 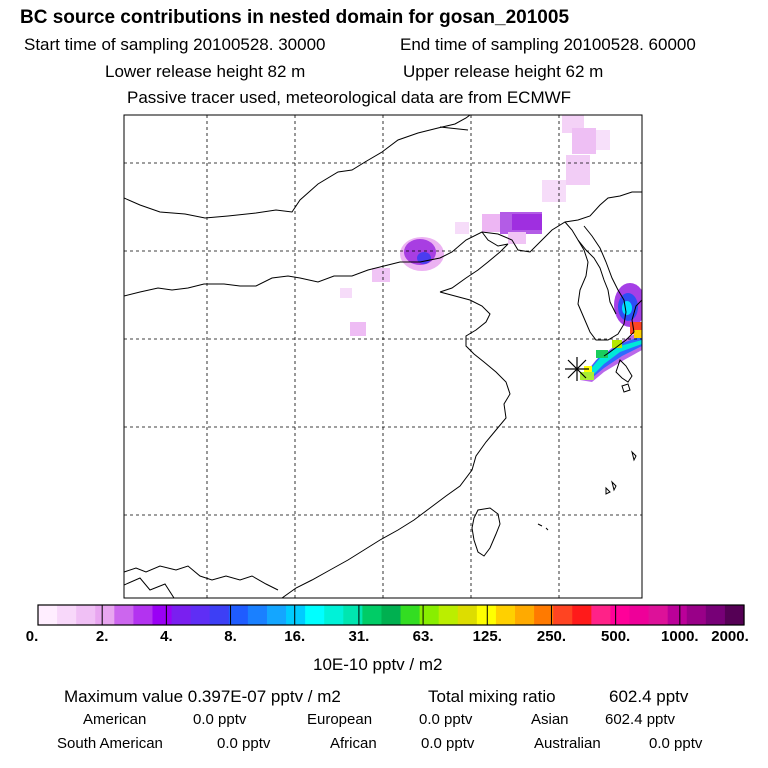 I want to click on colorbar-unit-label: 10E-10 pptv / m2, so click(x=378, y=664).